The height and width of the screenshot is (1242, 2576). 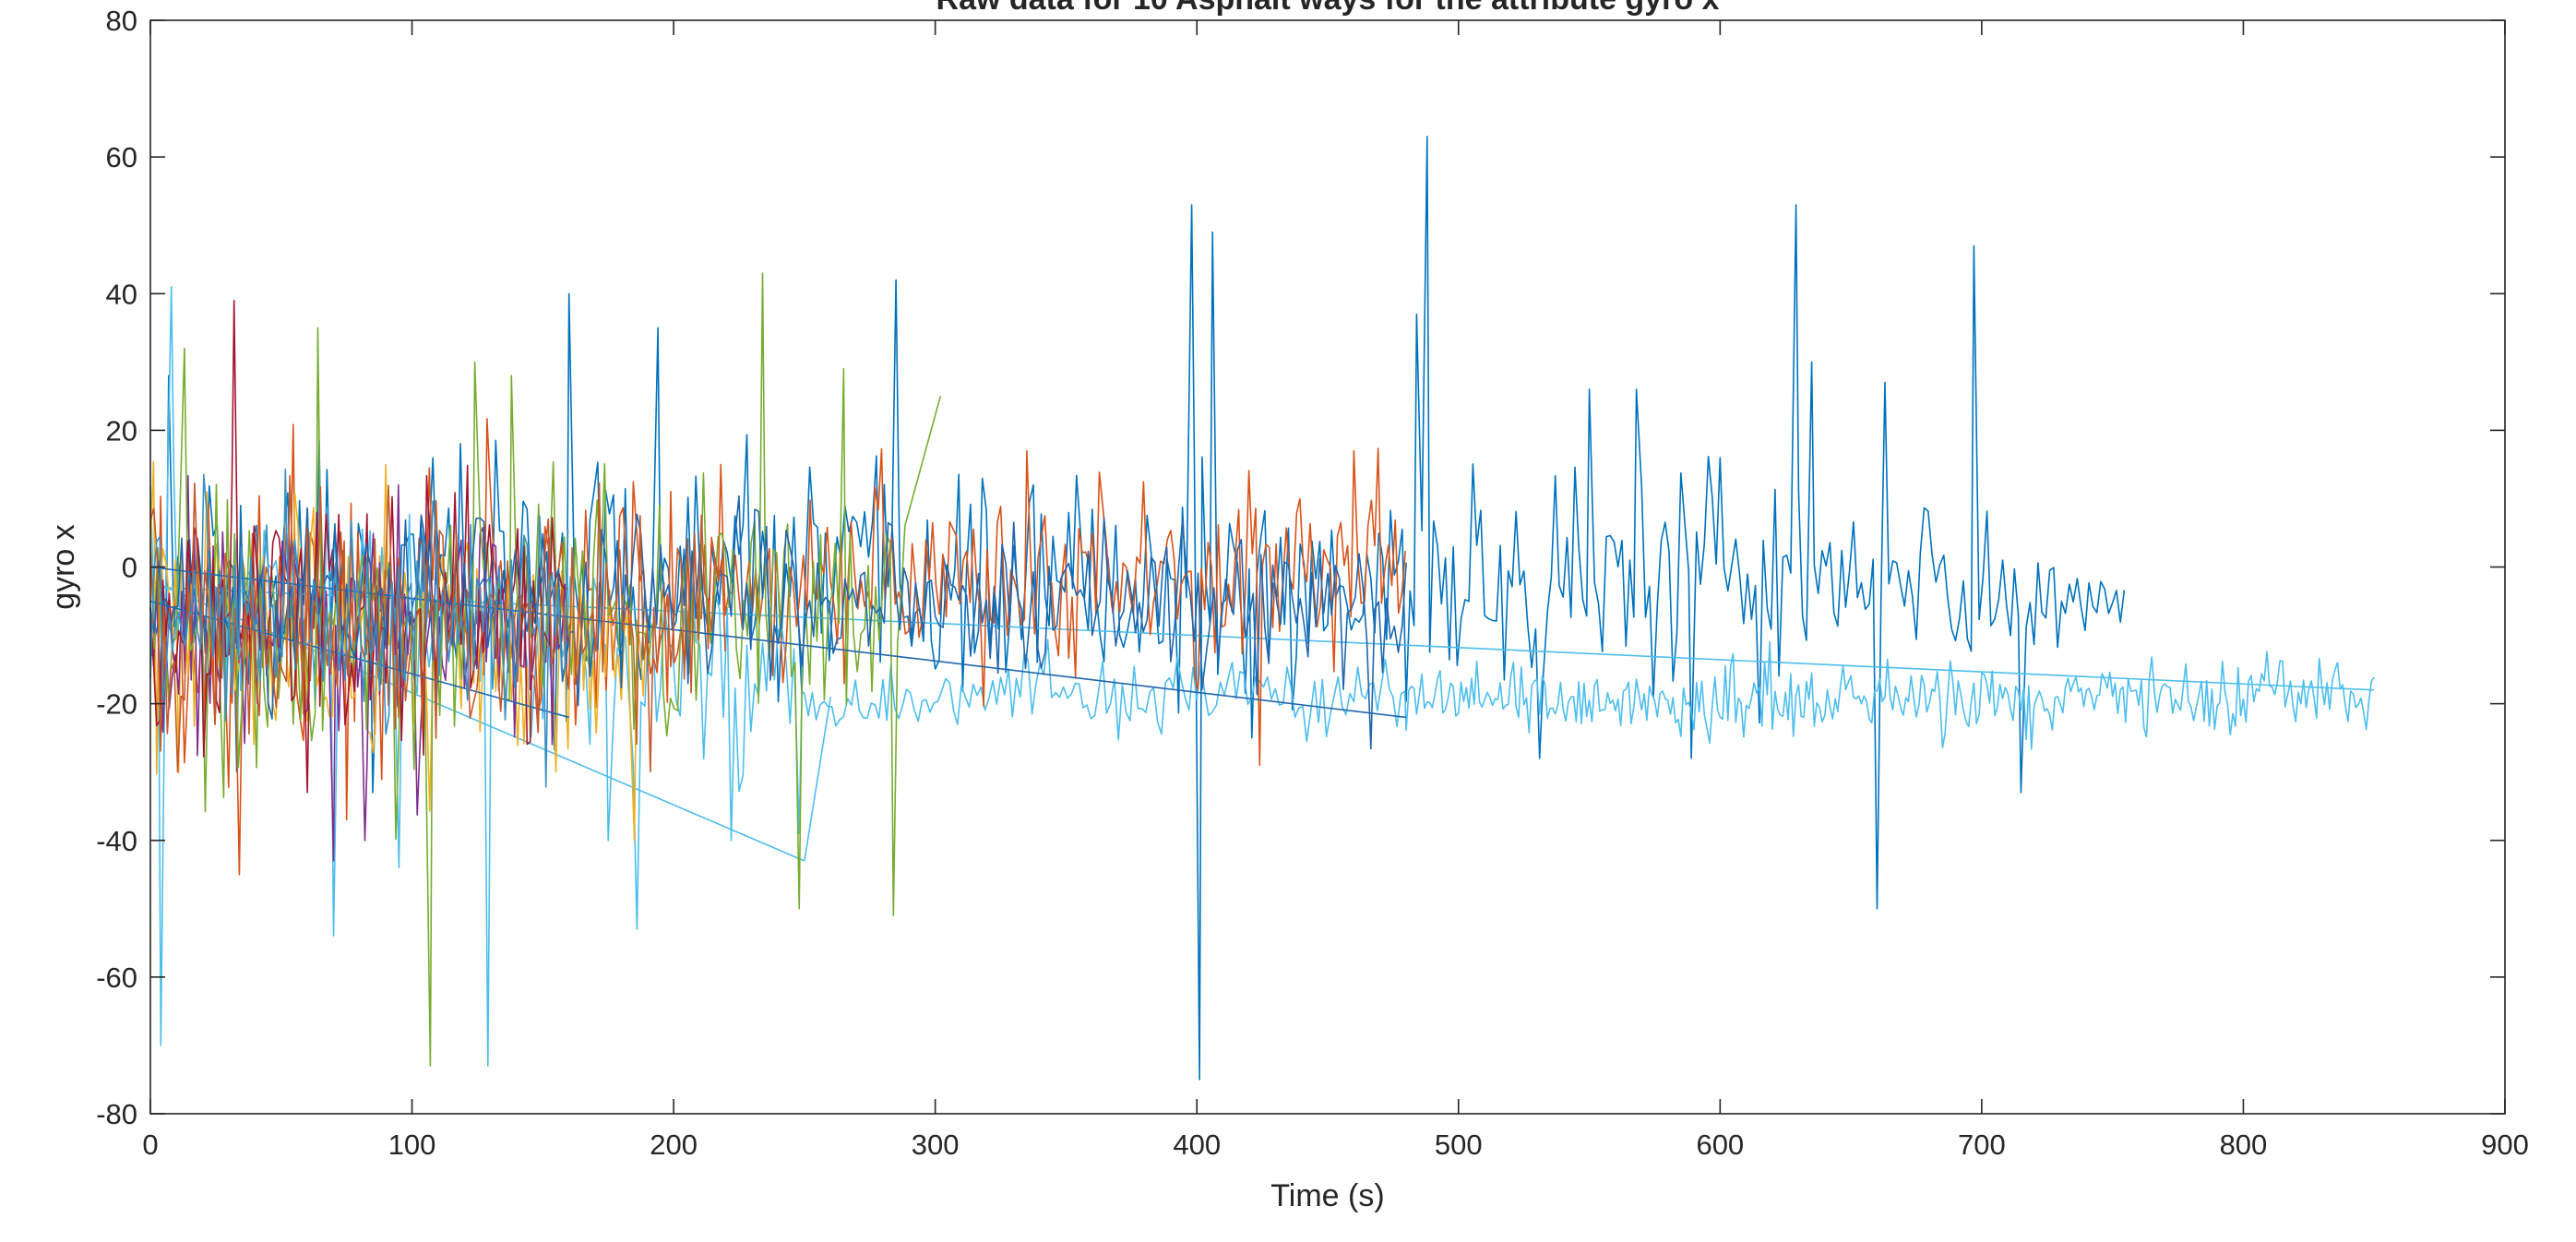 I want to click on y-tick-label: 40, so click(x=122, y=294).